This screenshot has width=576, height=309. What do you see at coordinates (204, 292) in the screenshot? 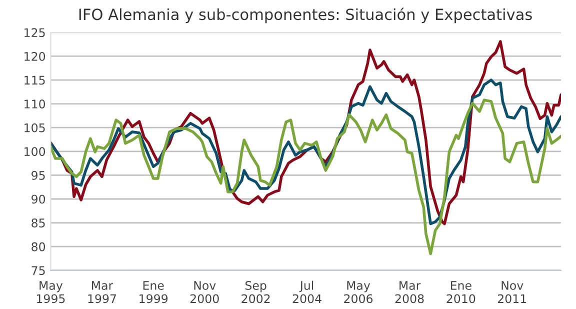
I see `x-tick-label: Nov 2000` at bounding box center [204, 292].